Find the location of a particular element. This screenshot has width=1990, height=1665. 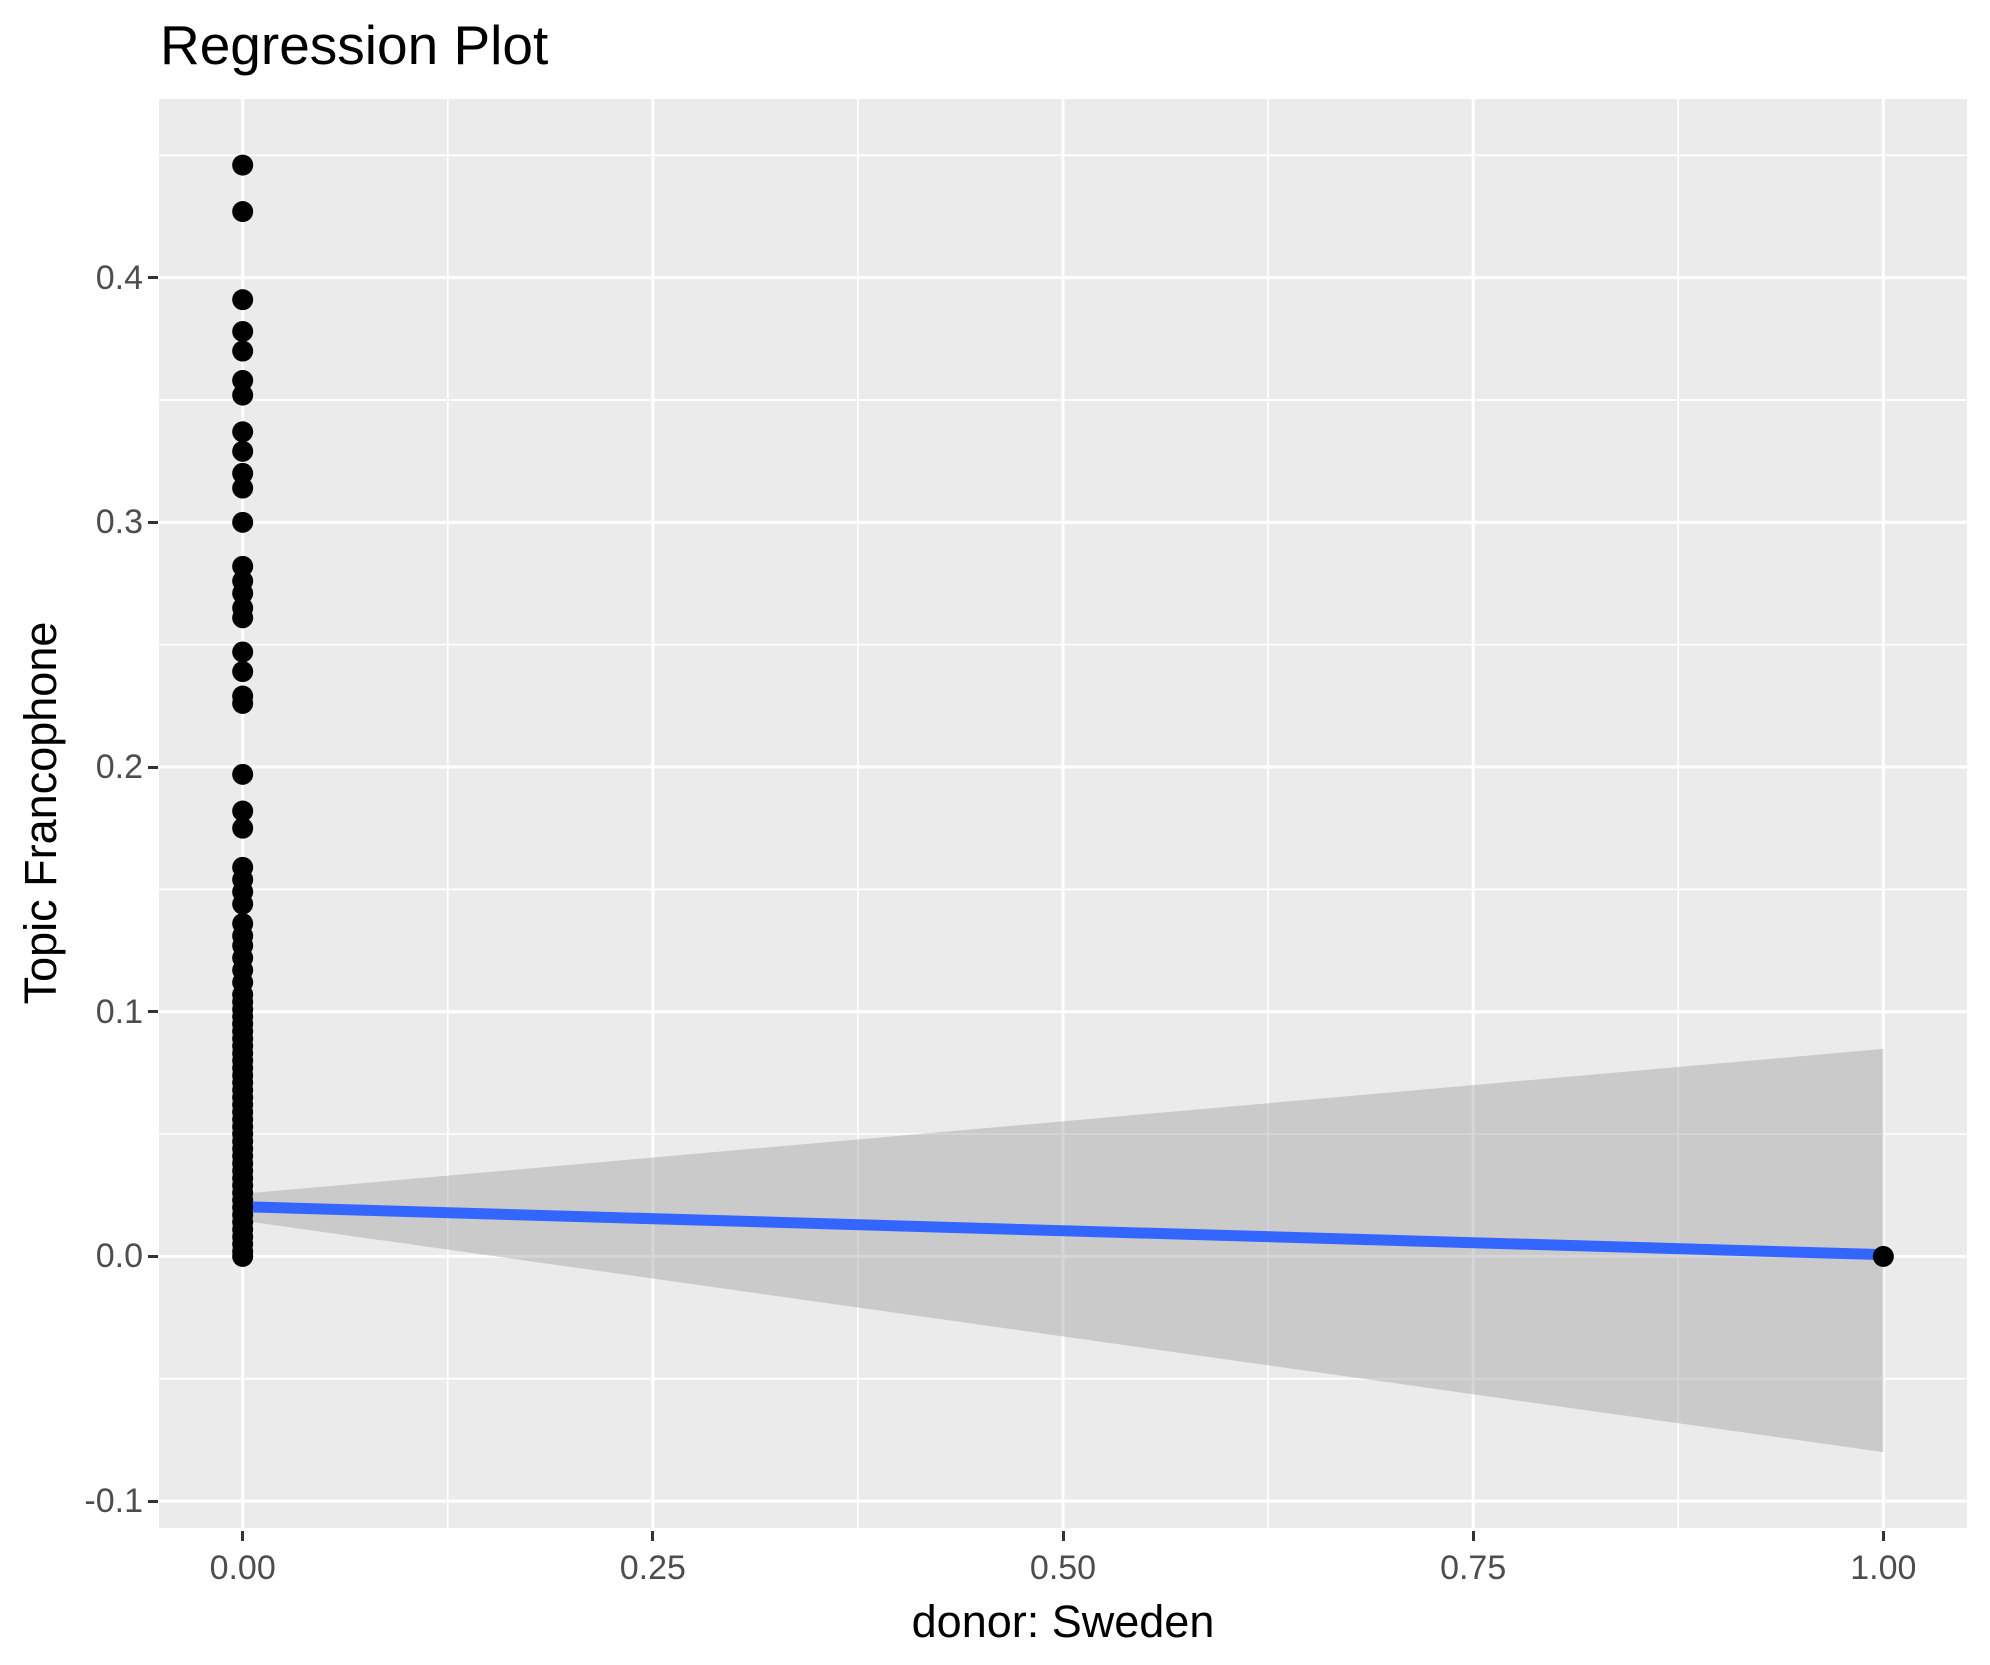

y-tick-label: 0.3 is located at coordinates (119, 522).